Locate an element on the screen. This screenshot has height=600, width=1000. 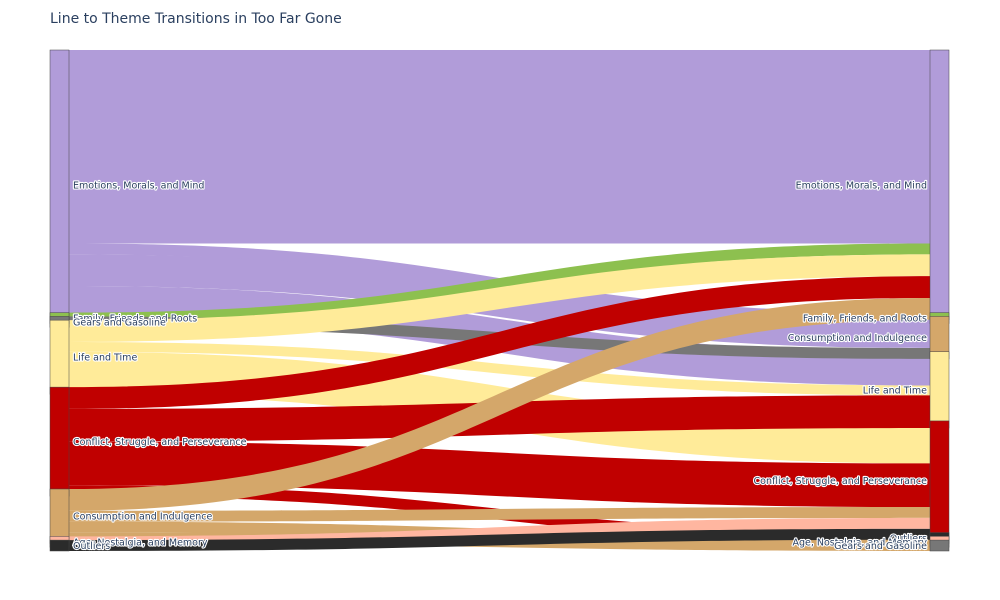
link-life-and-time-to-emotions-morals-and-mind is located at coordinates (499, 298).